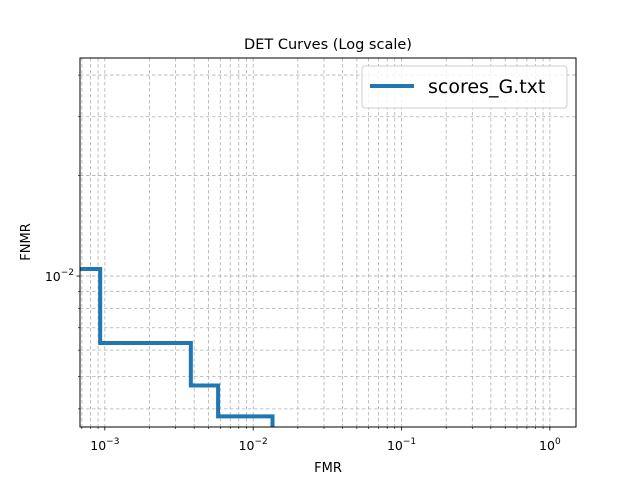 This screenshot has width=640, height=480. I want to click on x-axis-label: FMR, so click(328, 468).